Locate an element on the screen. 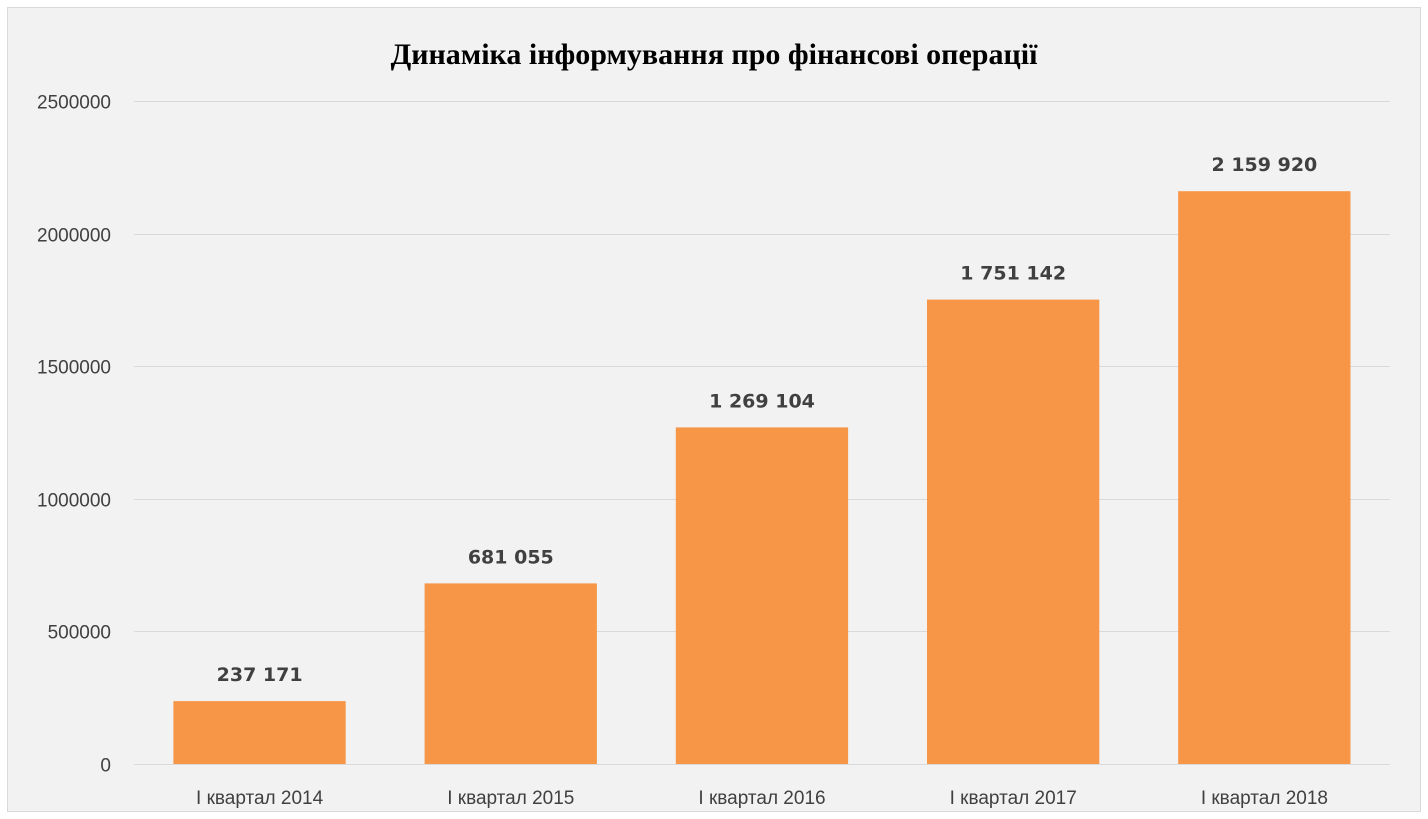 The image size is (1428, 819). y-axis-tick-labels: 0 500000 1000000 1500000 2000000 2500000 is located at coordinates (74, 435).